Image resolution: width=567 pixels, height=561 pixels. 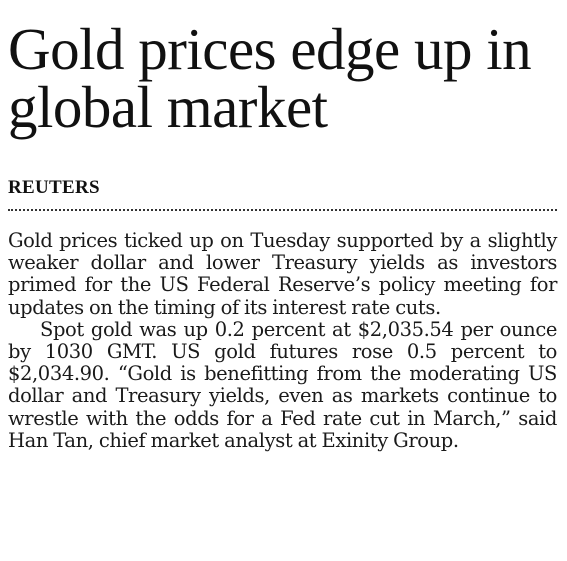 What do you see at coordinates (282, 210) in the screenshot?
I see `dotted-divider` at bounding box center [282, 210].